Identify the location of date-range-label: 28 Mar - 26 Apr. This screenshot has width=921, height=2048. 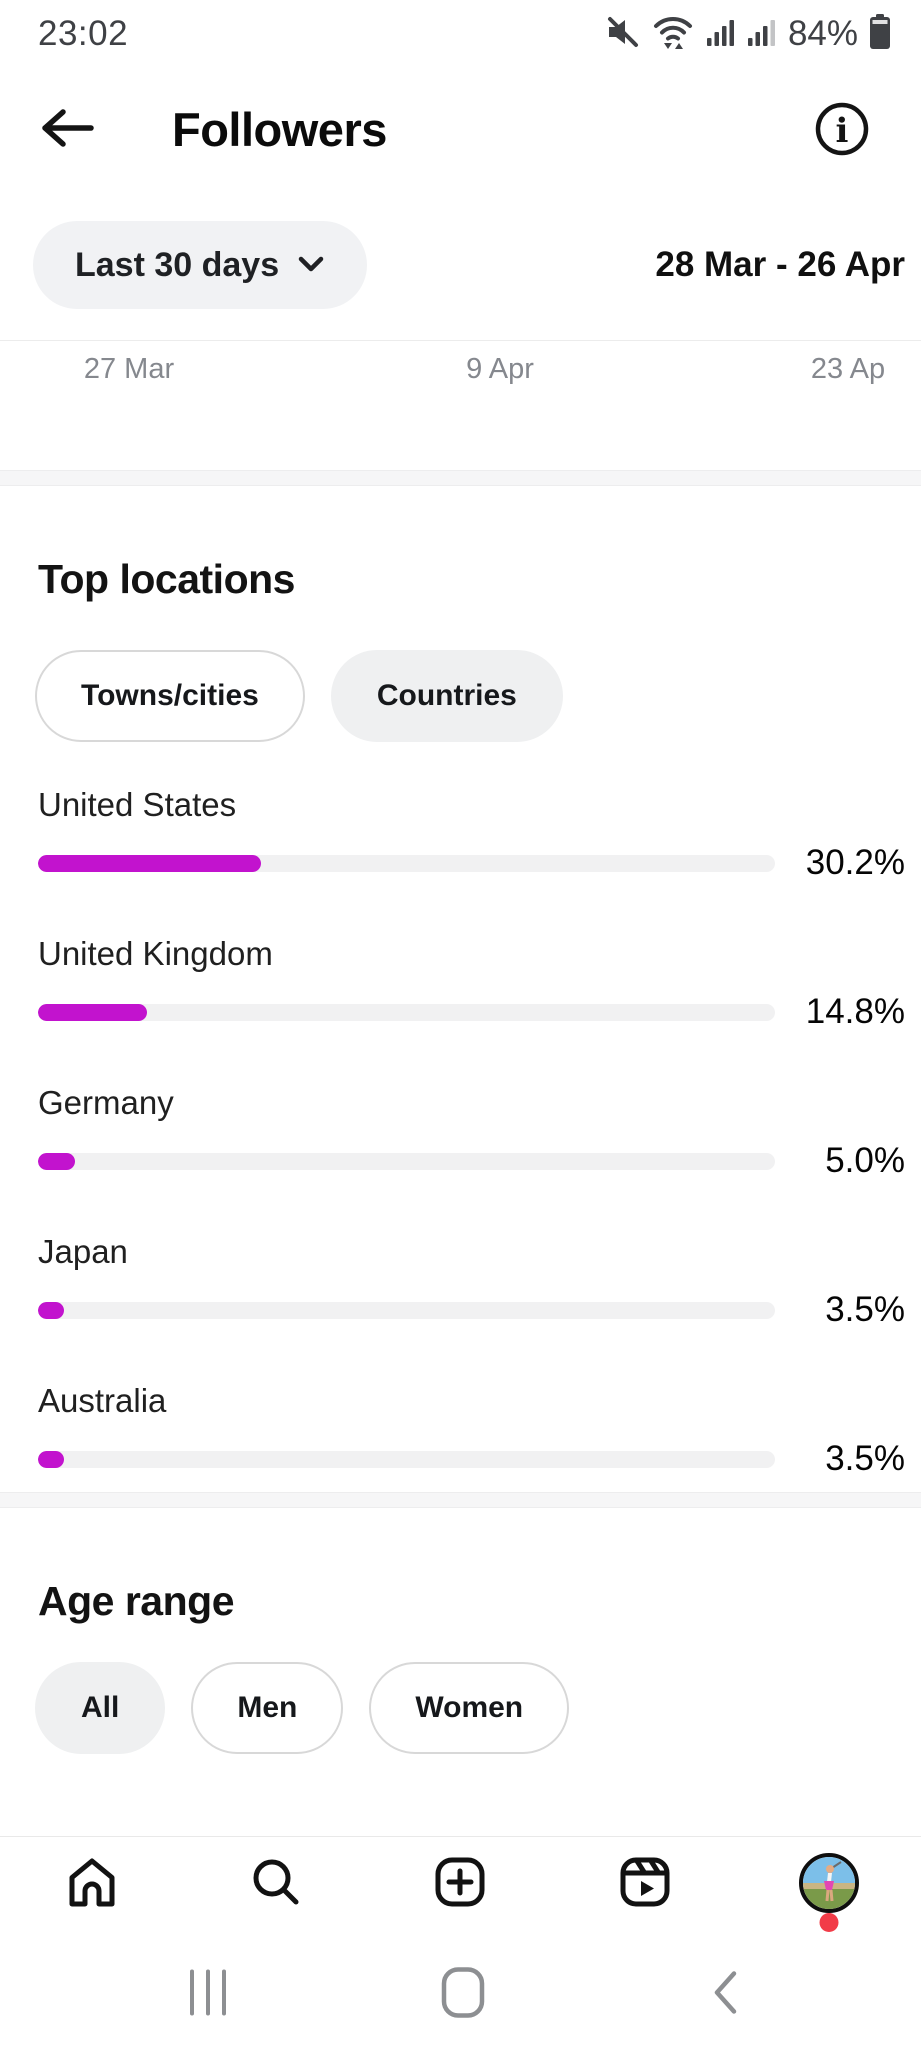
(780, 264).